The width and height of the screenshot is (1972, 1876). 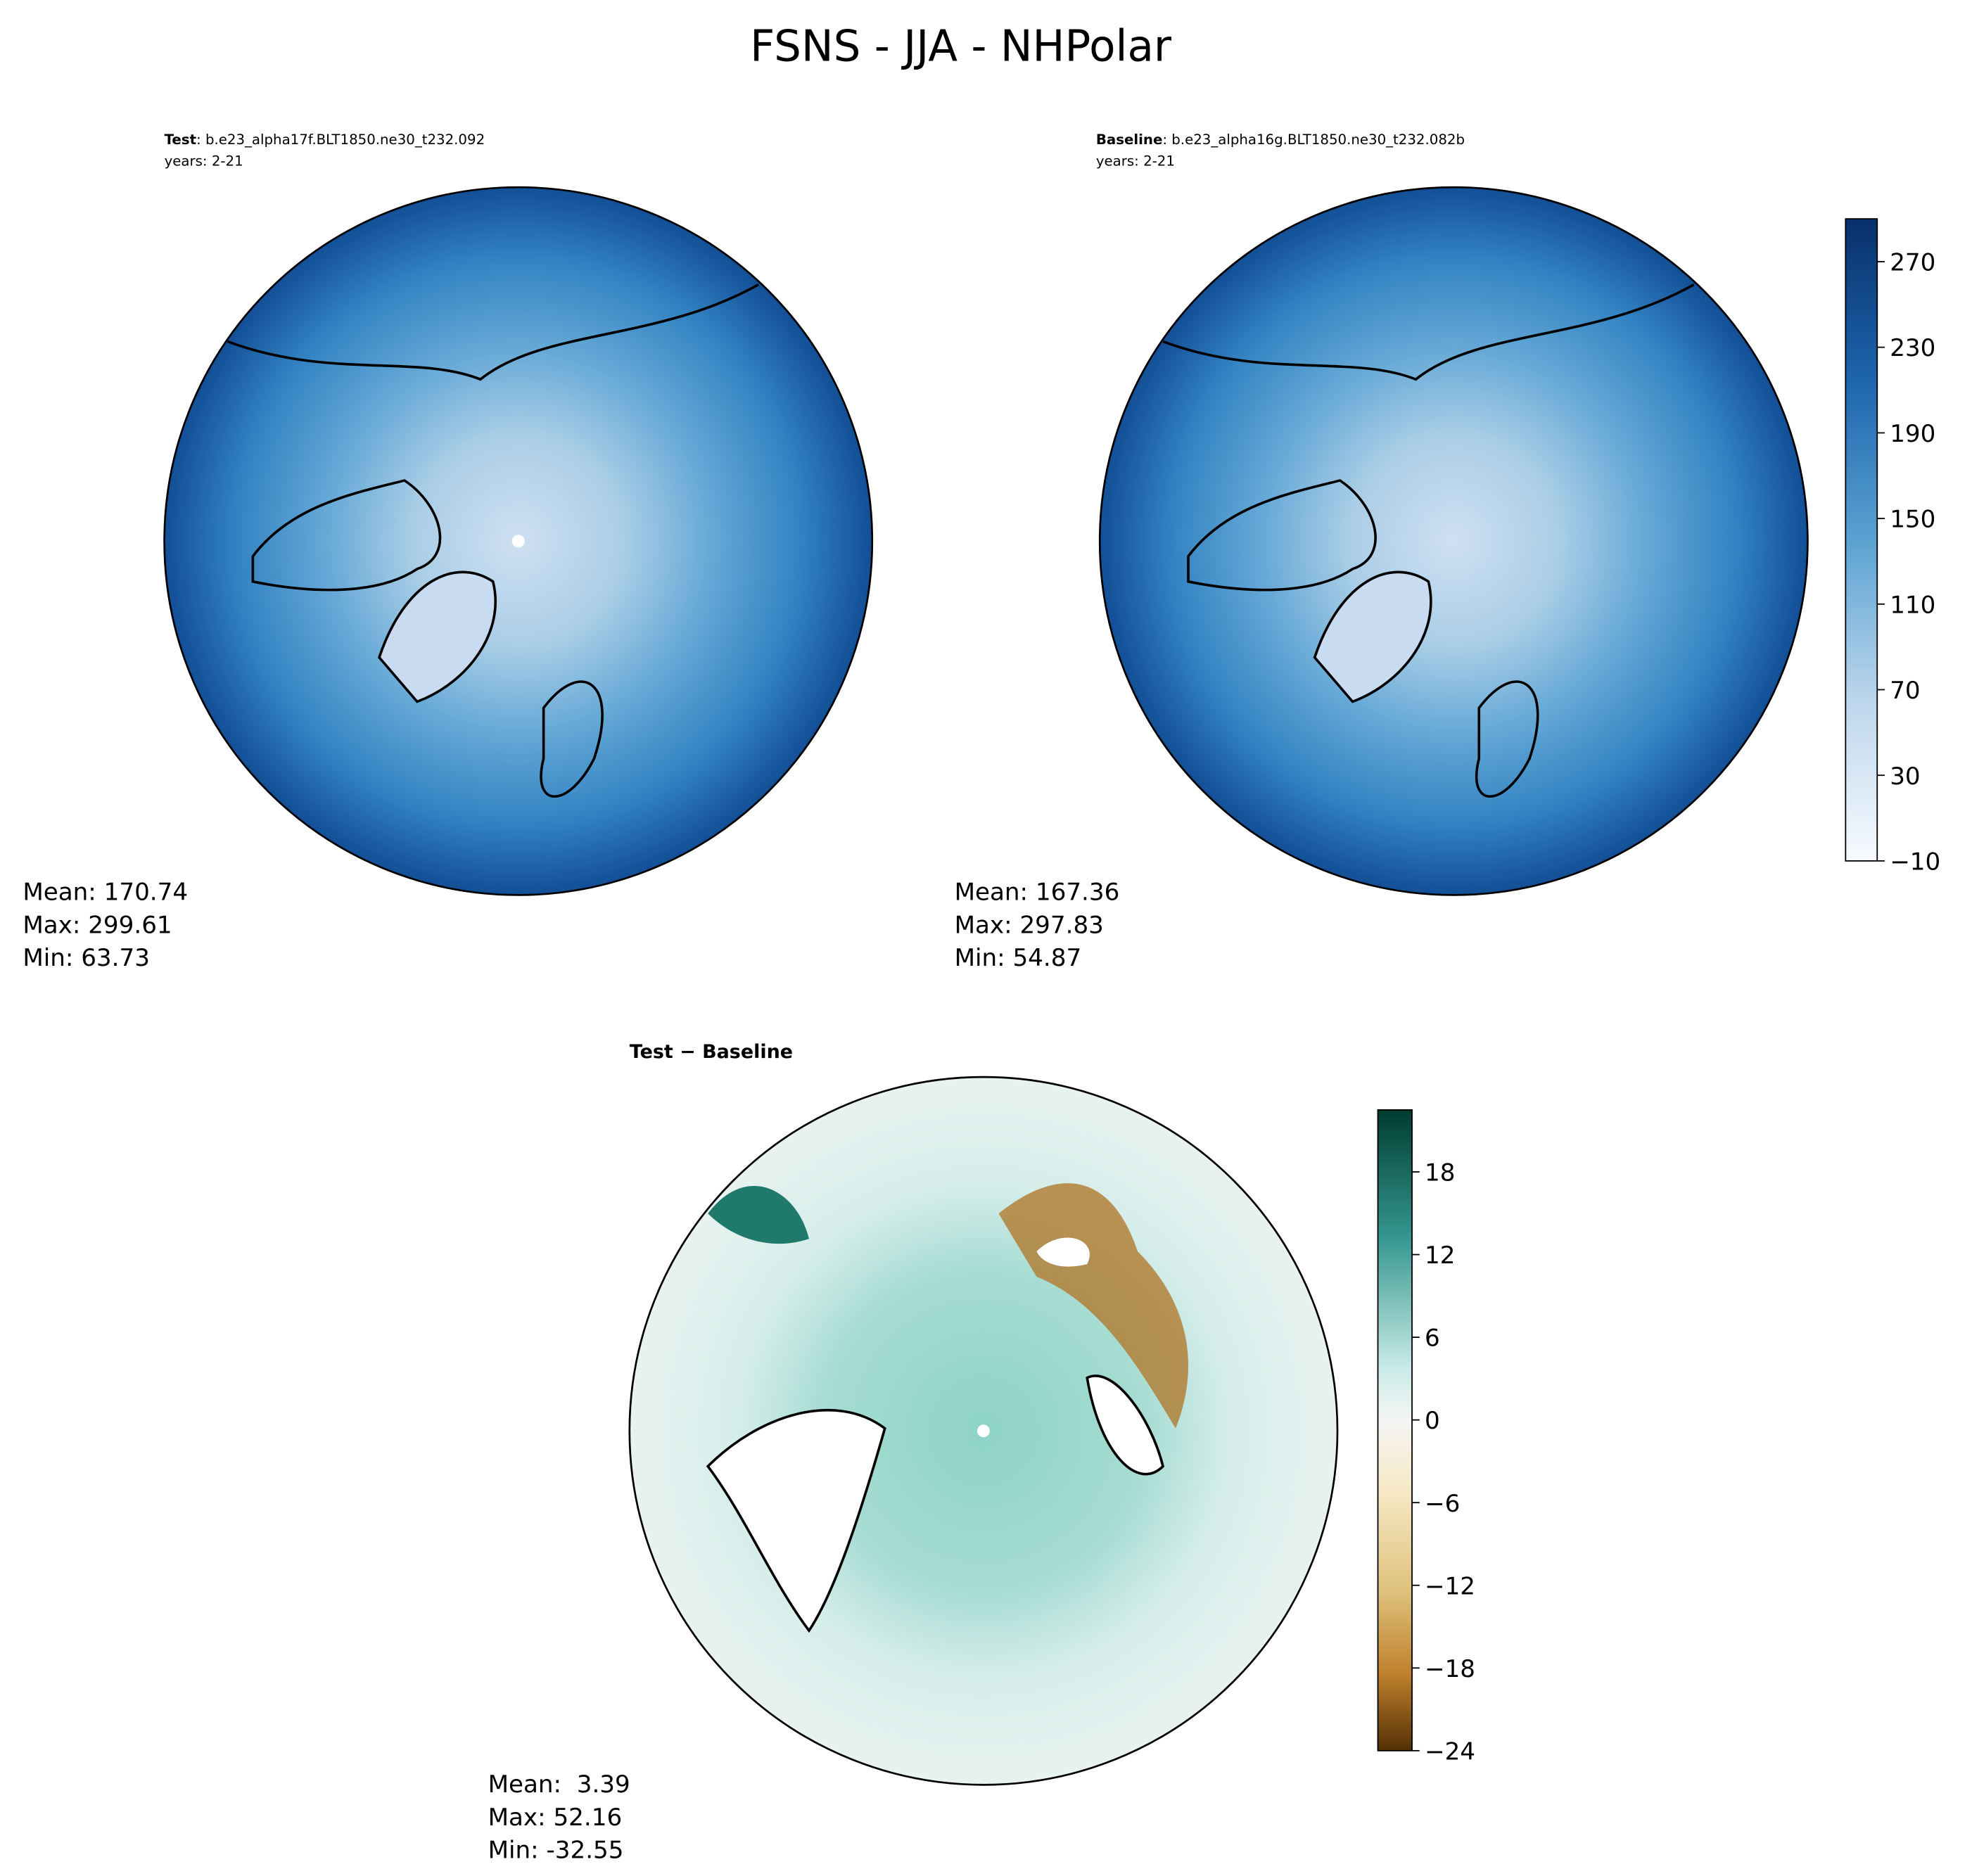 I want to click on colorbar-tick-label: 270, so click(x=1913, y=263).